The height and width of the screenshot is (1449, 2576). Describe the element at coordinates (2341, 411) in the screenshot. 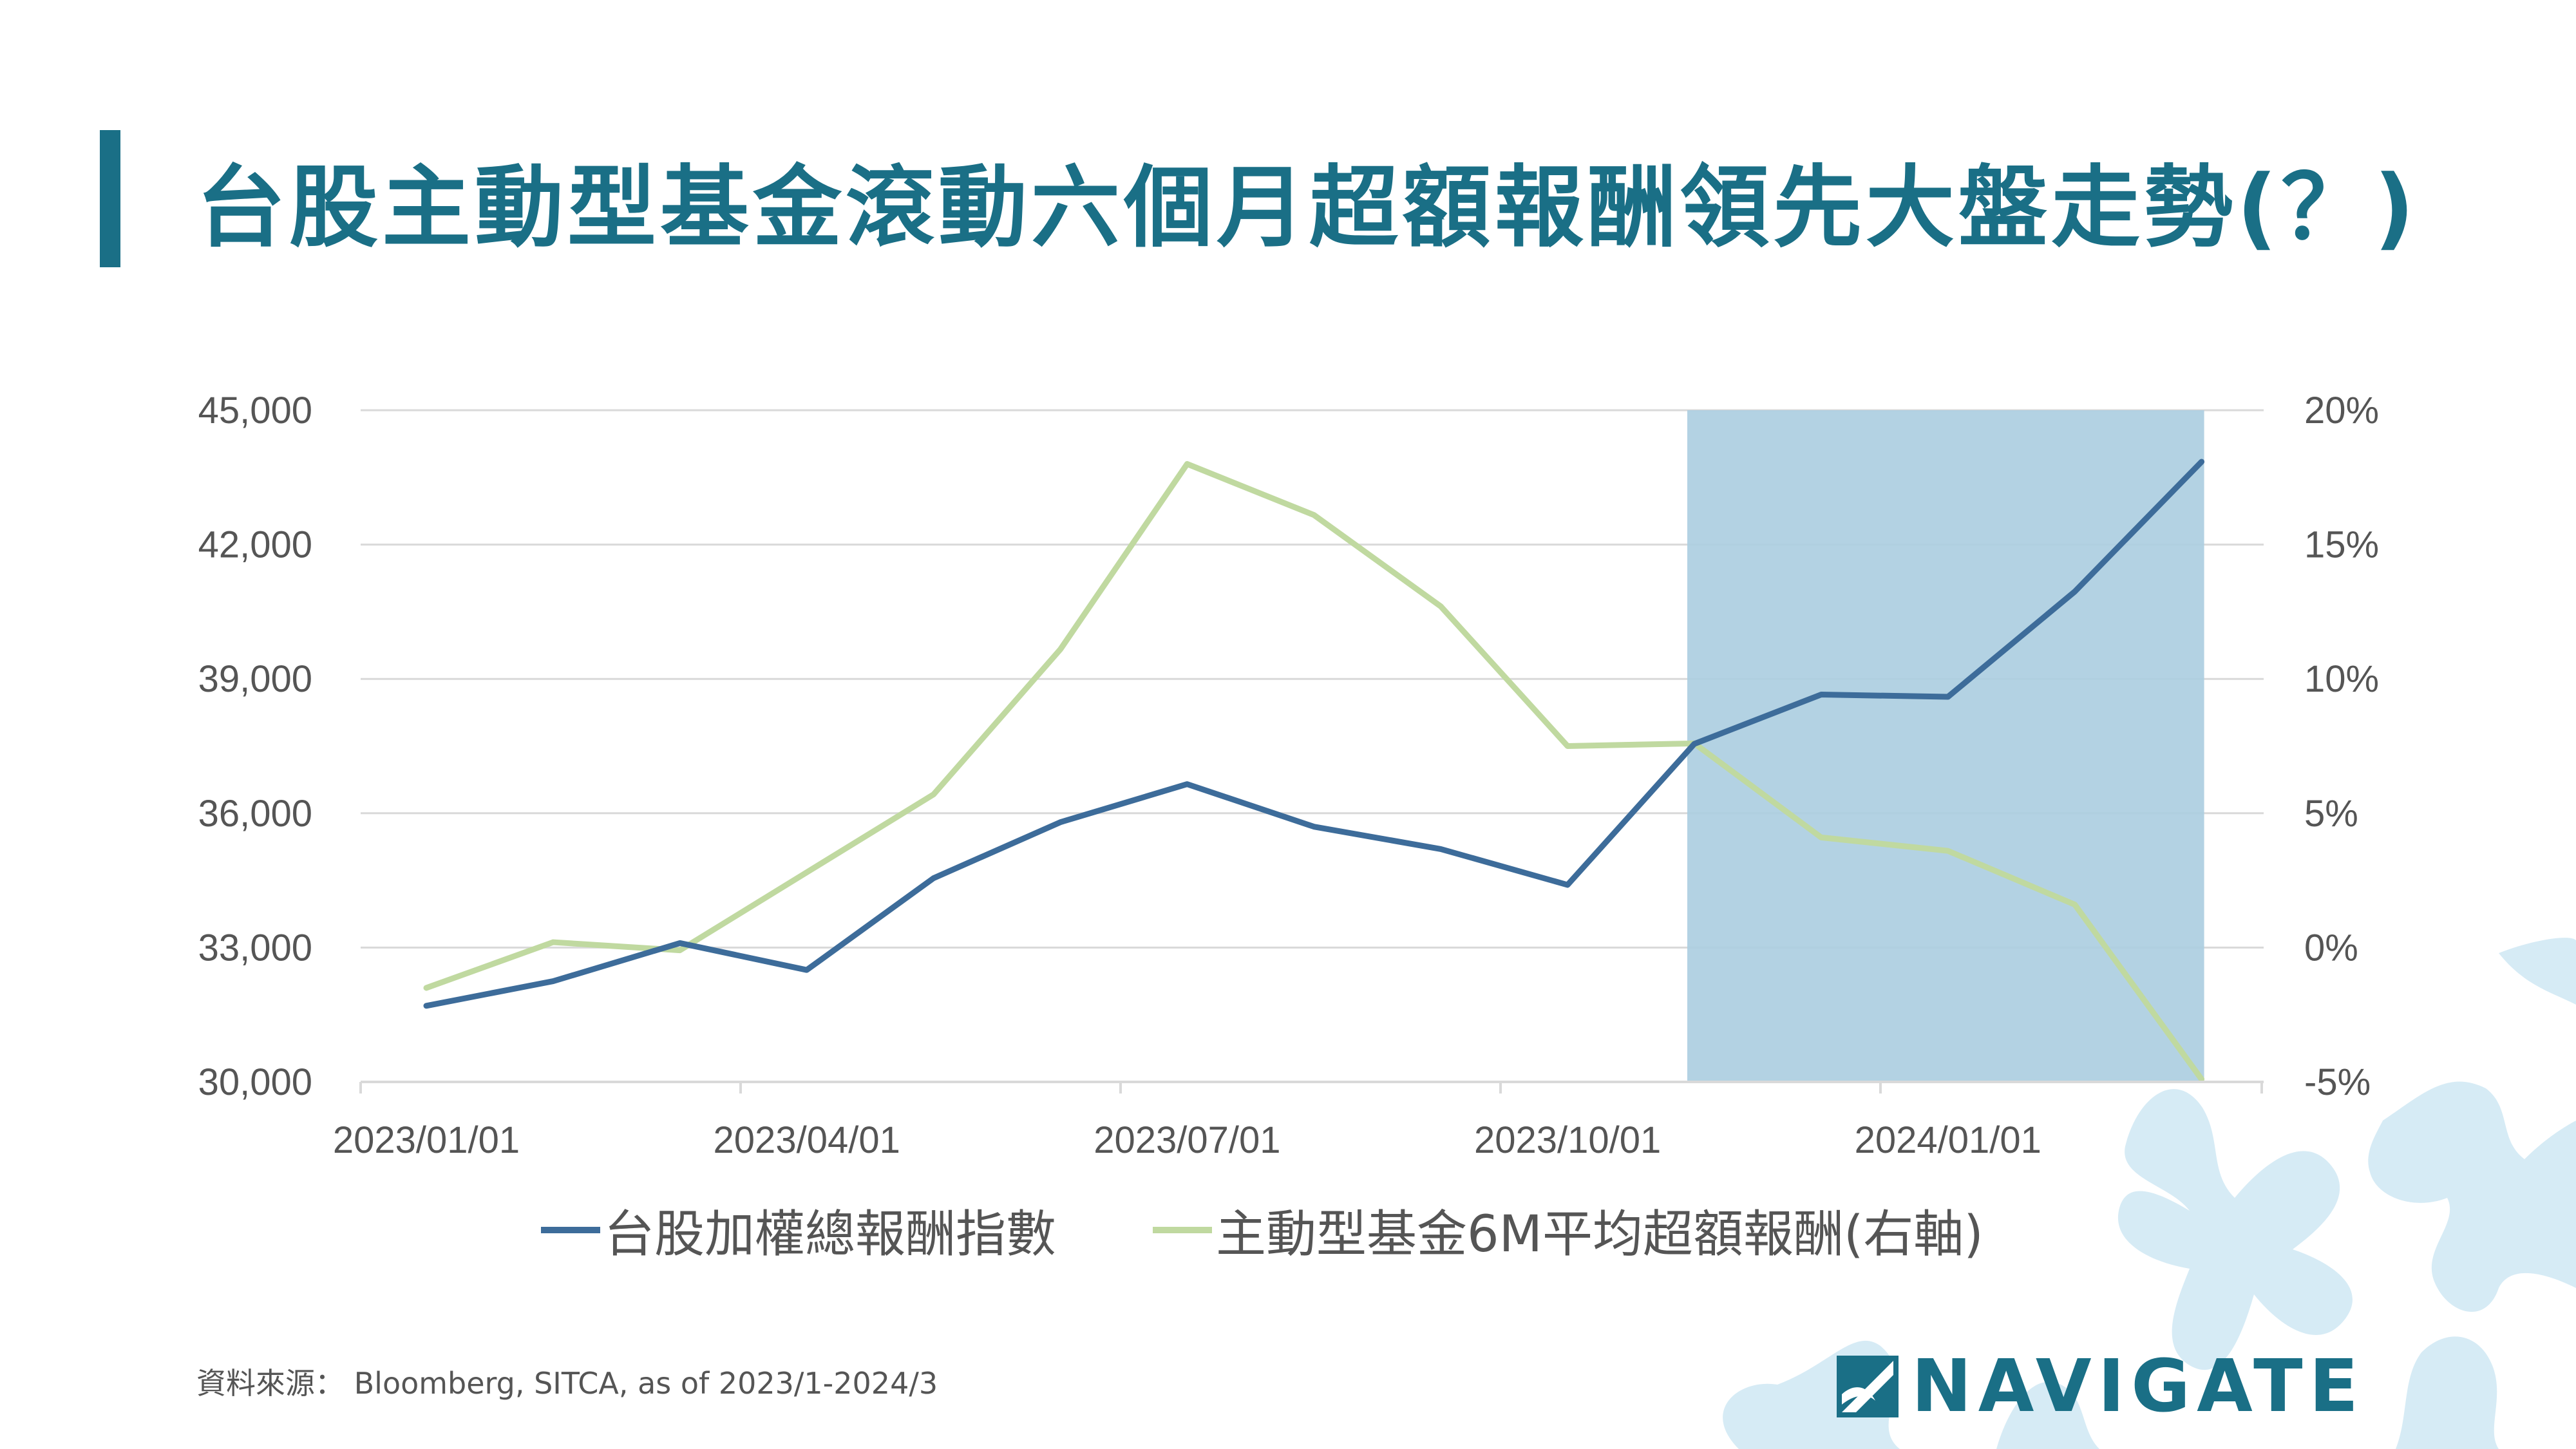

I see `y-right-tick-label: 20%` at that location.